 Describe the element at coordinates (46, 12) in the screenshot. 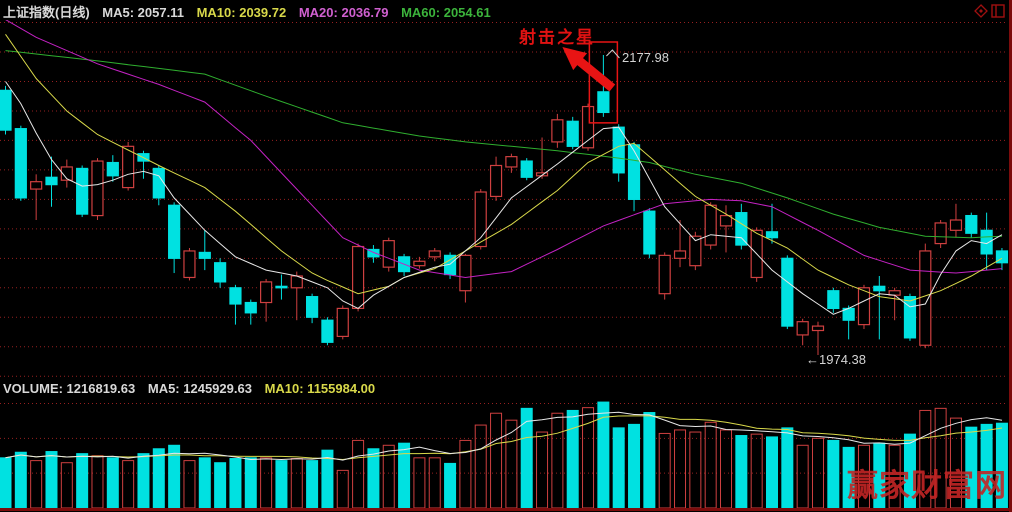

I see `symbol-title: 上证指数(日线)` at that location.